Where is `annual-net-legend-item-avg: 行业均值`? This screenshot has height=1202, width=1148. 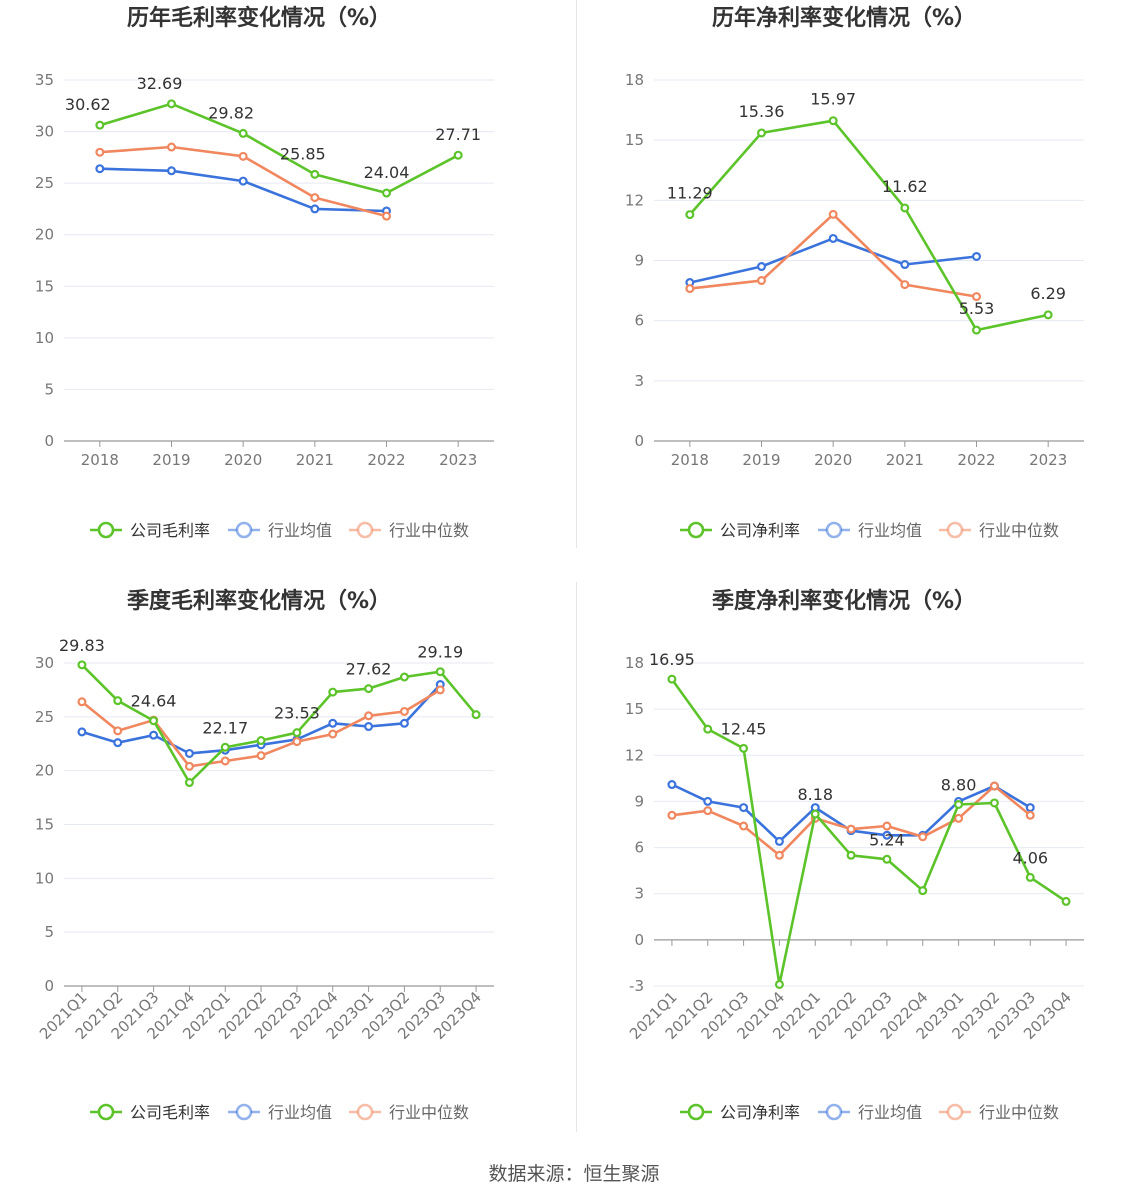 annual-net-legend-item-avg: 行业均值 is located at coordinates (870, 530).